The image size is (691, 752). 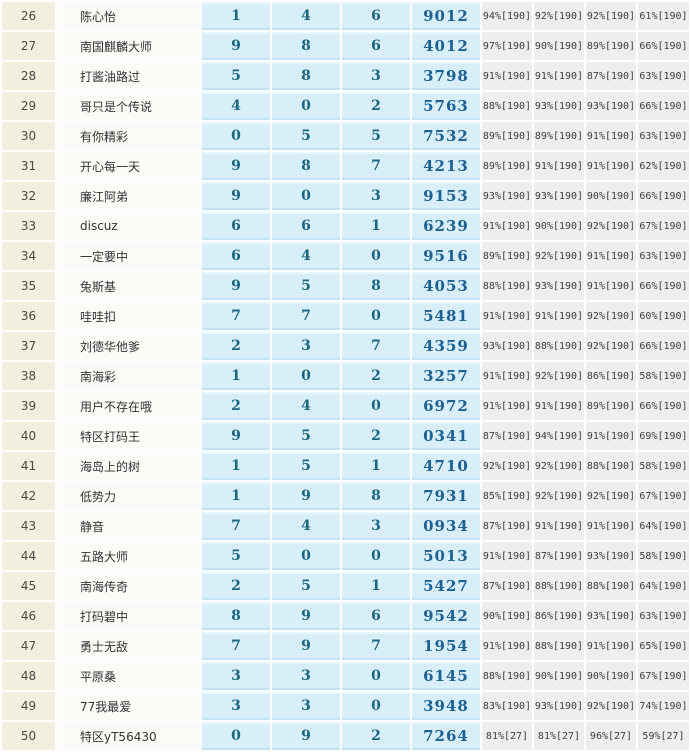 I want to click on pick-number-cell: 1954, so click(x=446, y=646).